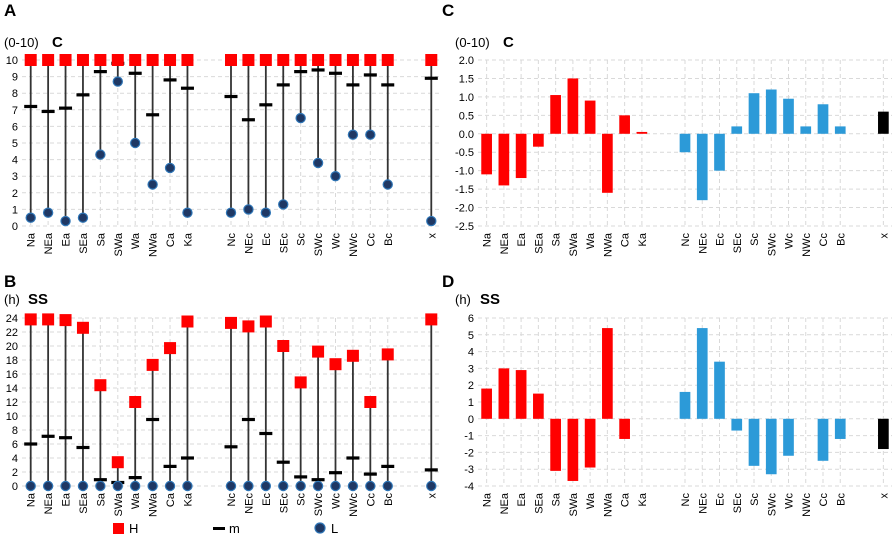  What do you see at coordinates (267, 239) in the screenshot?
I see `panel-a-x-tick-label: Ec` at bounding box center [267, 239].